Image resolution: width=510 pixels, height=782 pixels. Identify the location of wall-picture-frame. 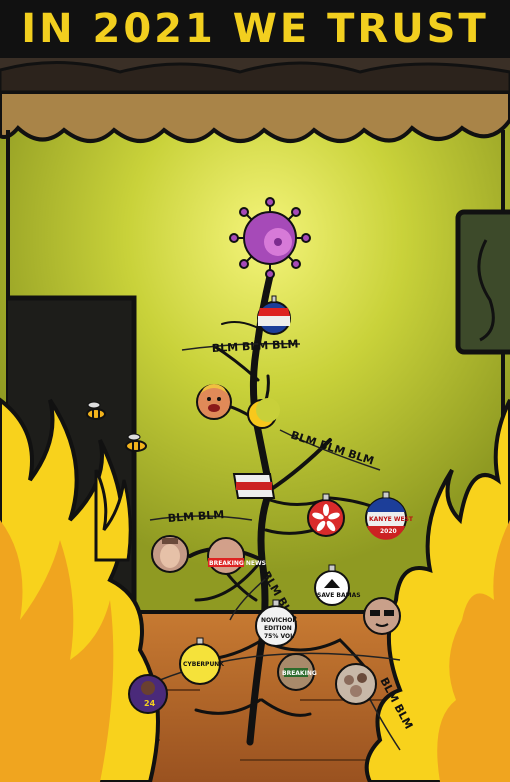
(482, 282).